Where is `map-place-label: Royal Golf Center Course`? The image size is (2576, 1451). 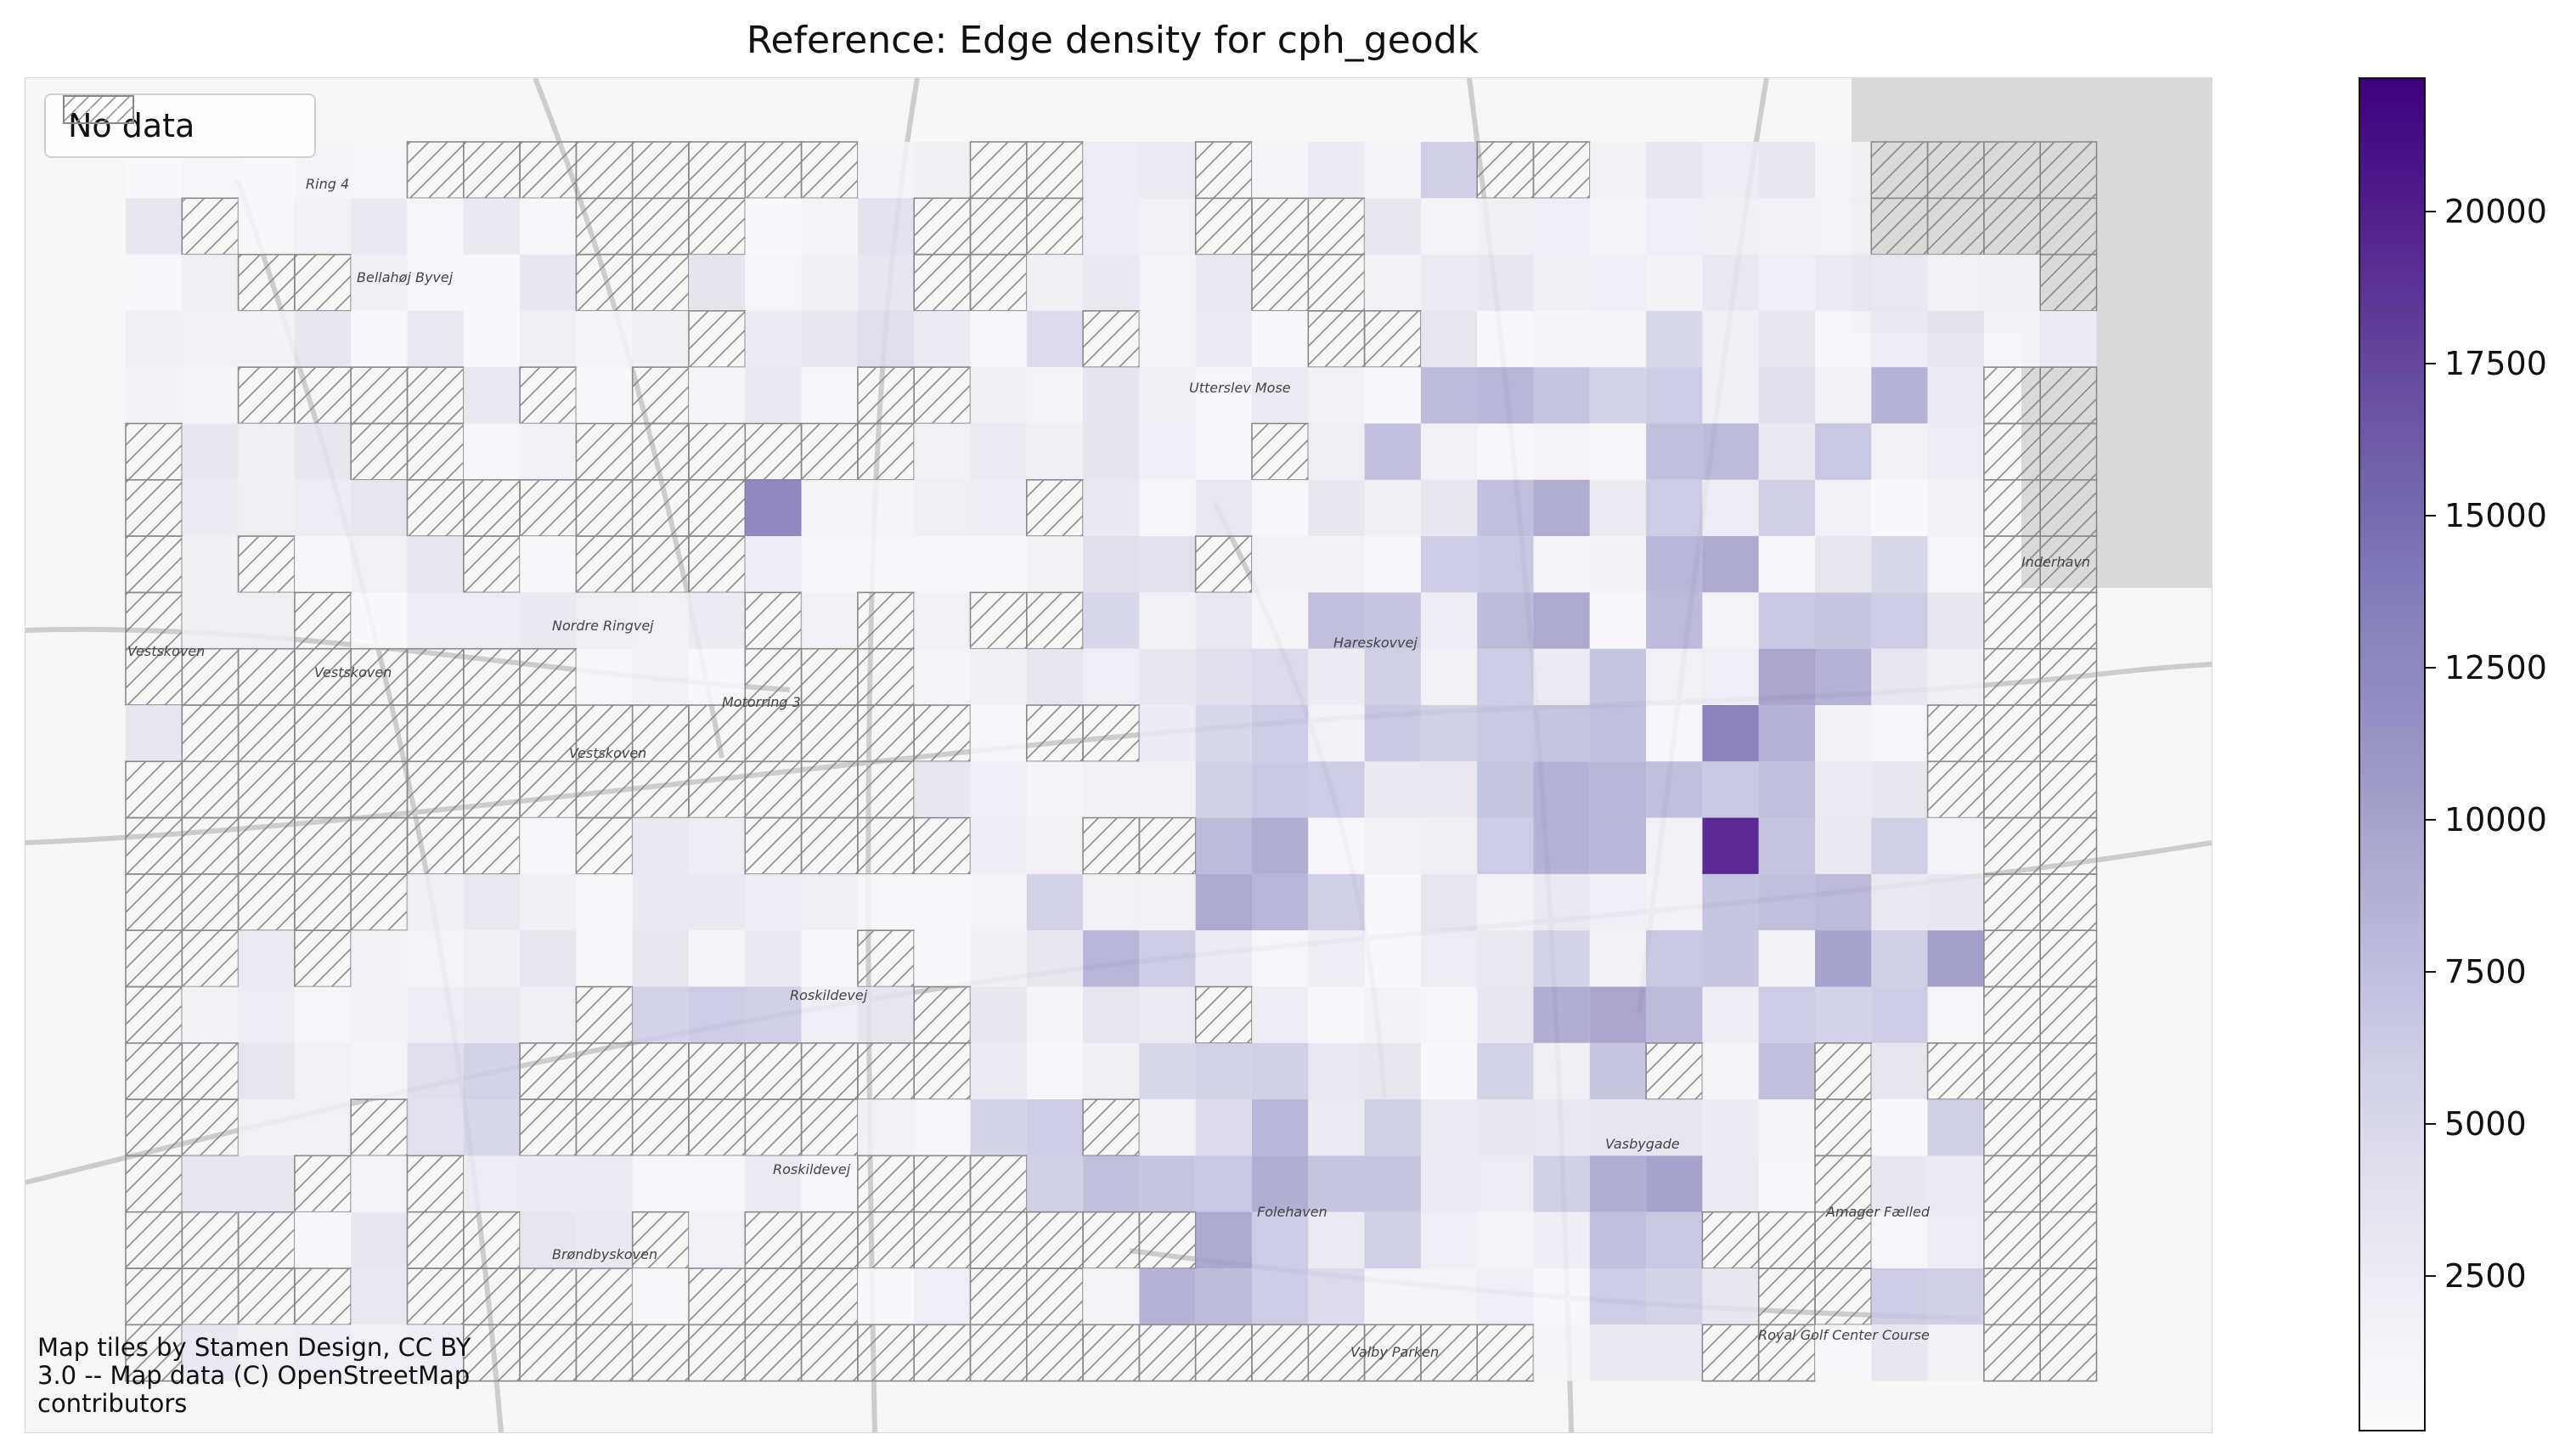
map-place-label: Royal Golf Center Course is located at coordinates (1844, 1335).